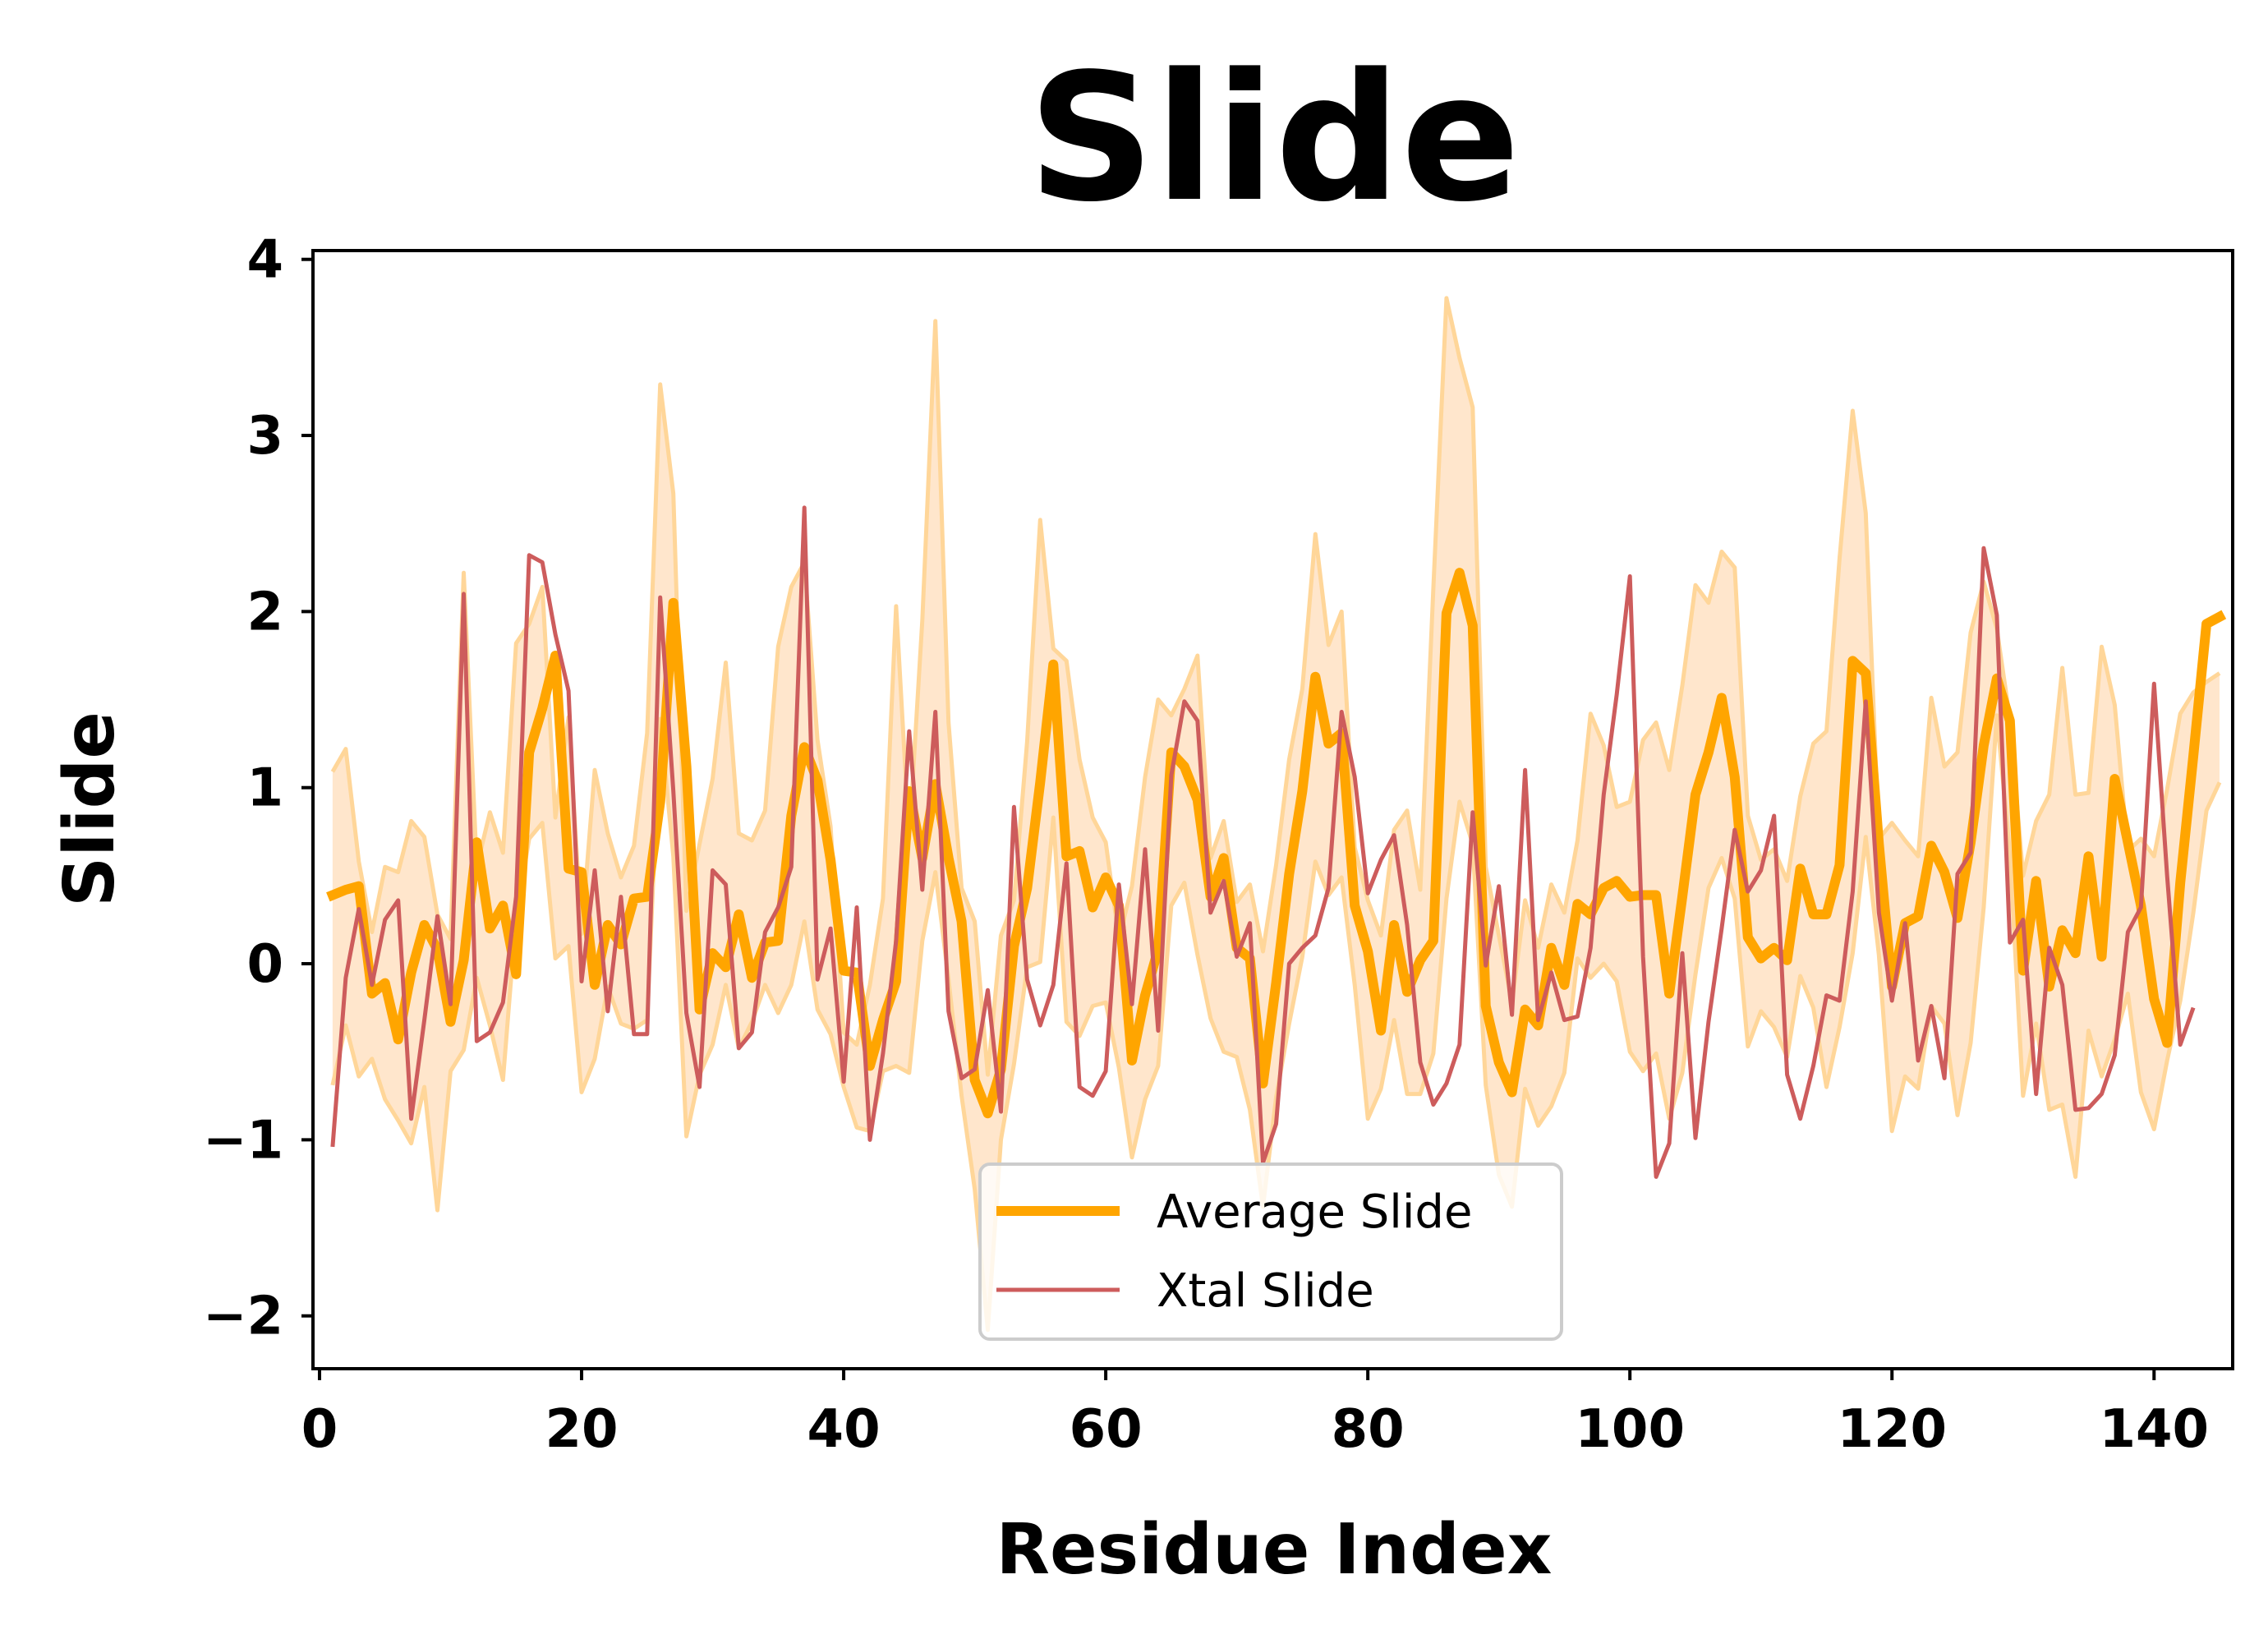 The image size is (2268, 1639). What do you see at coordinates (264, 261) in the screenshot?
I see `y-tick-label: 4` at bounding box center [264, 261].